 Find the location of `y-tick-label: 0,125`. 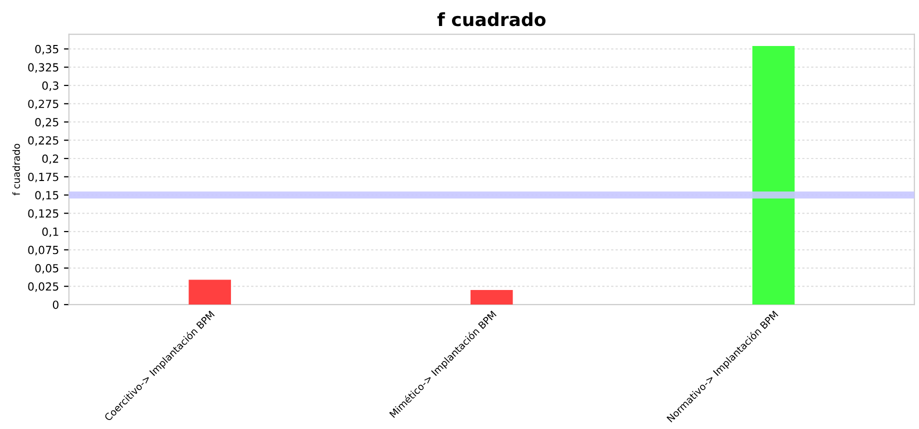

y-tick-label: 0,125 is located at coordinates (43, 214).